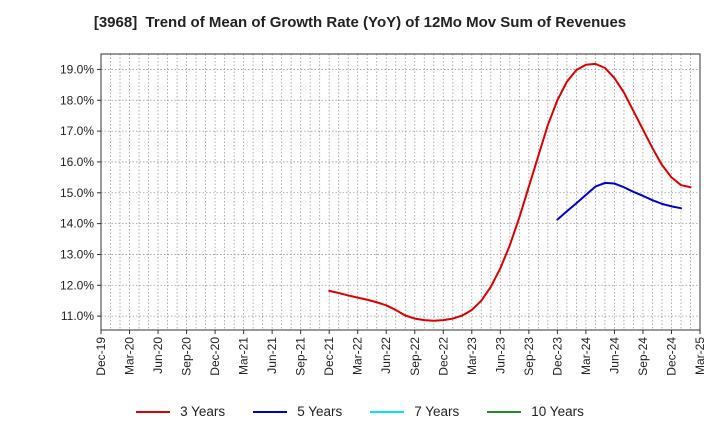 This screenshot has width=720, height=440. I want to click on legend-item-7-years: 7 Years, so click(414, 411).